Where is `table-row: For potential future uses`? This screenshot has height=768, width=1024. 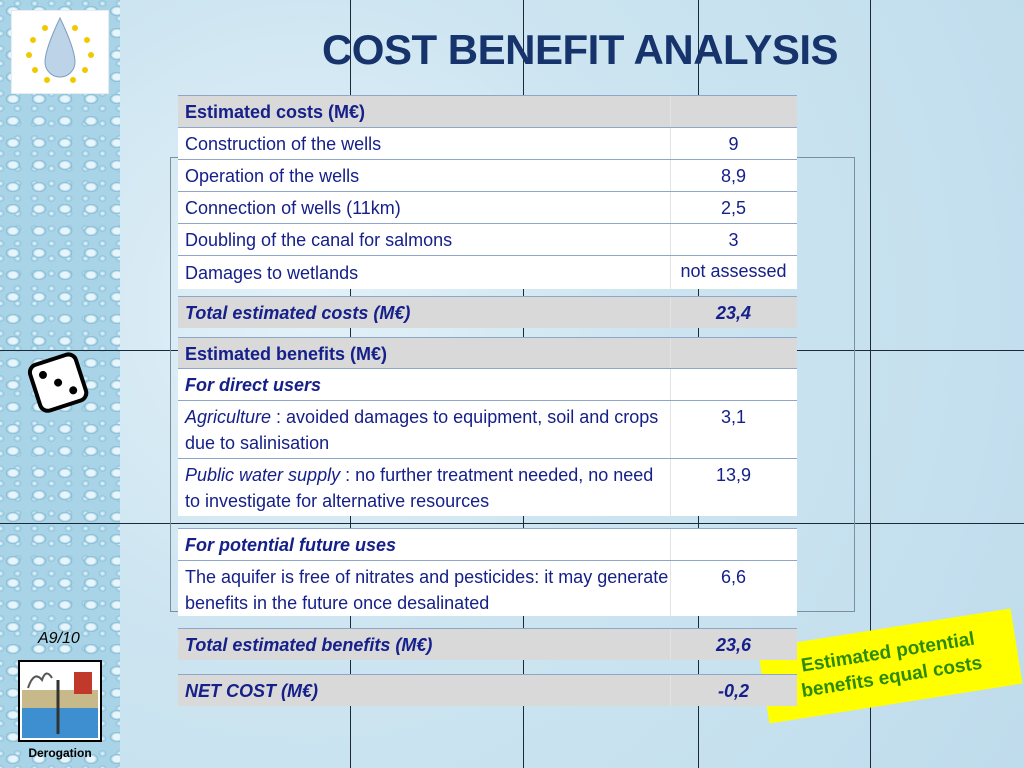
table-row: For potential future uses is located at coordinates (487, 544).